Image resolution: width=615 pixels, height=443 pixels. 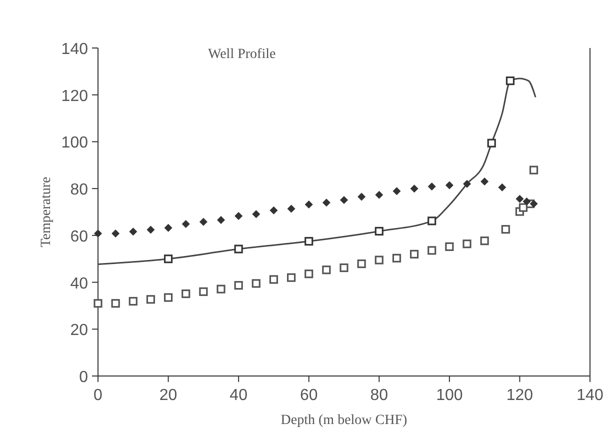 I want to click on x-tick-label: 80, so click(x=379, y=395).